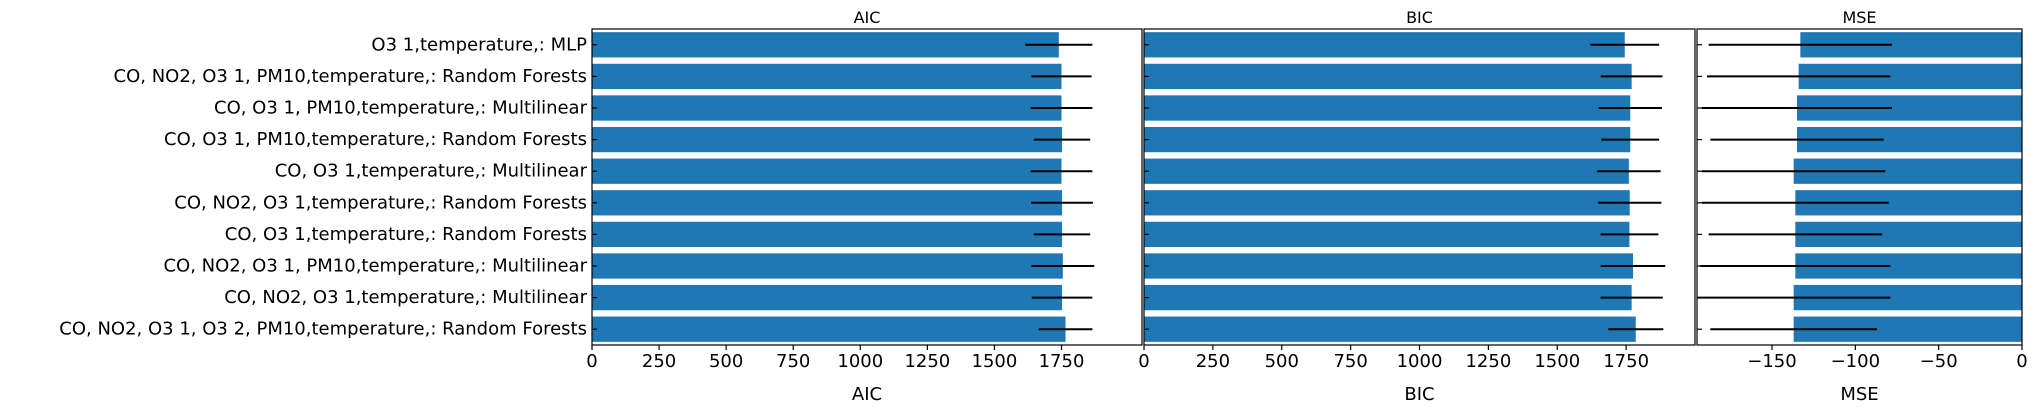 This screenshot has height=415, width=2038. Describe the element at coordinates (1859, 187) in the screenshot. I see `axes-frame` at that location.